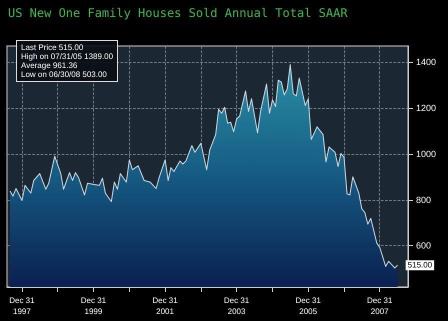  Describe the element at coordinates (237, 306) in the screenshot. I see `x-tick-label: Dec 31 2003` at that location.